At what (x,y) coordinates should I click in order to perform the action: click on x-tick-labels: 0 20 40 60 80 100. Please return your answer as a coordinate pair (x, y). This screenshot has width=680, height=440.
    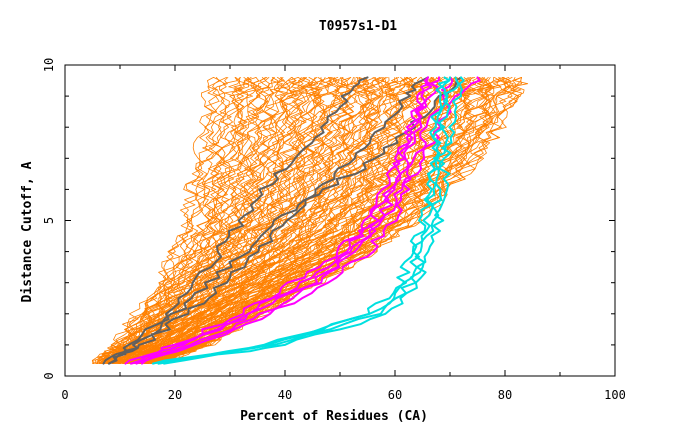
    Looking at the image, I should click on (343, 395).